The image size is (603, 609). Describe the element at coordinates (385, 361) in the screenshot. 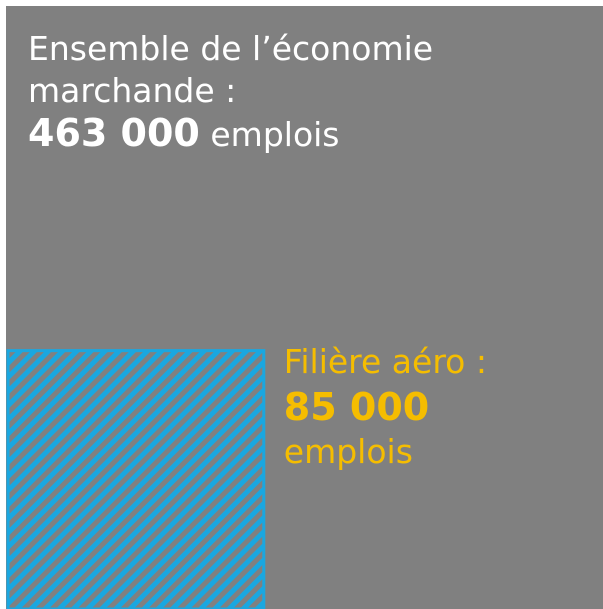

I see `series-name: Filière aéro :` at that location.